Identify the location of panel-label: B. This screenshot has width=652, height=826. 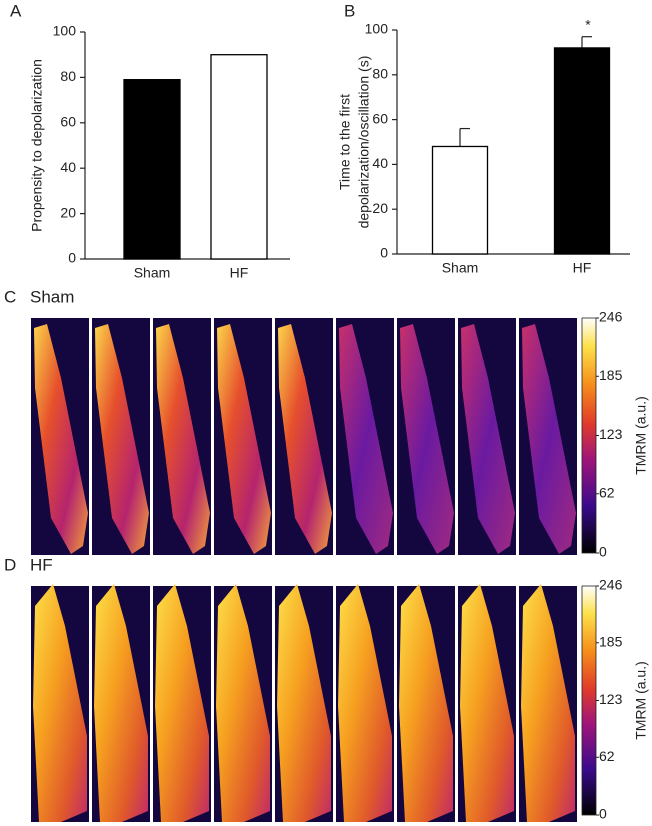
(349, 10).